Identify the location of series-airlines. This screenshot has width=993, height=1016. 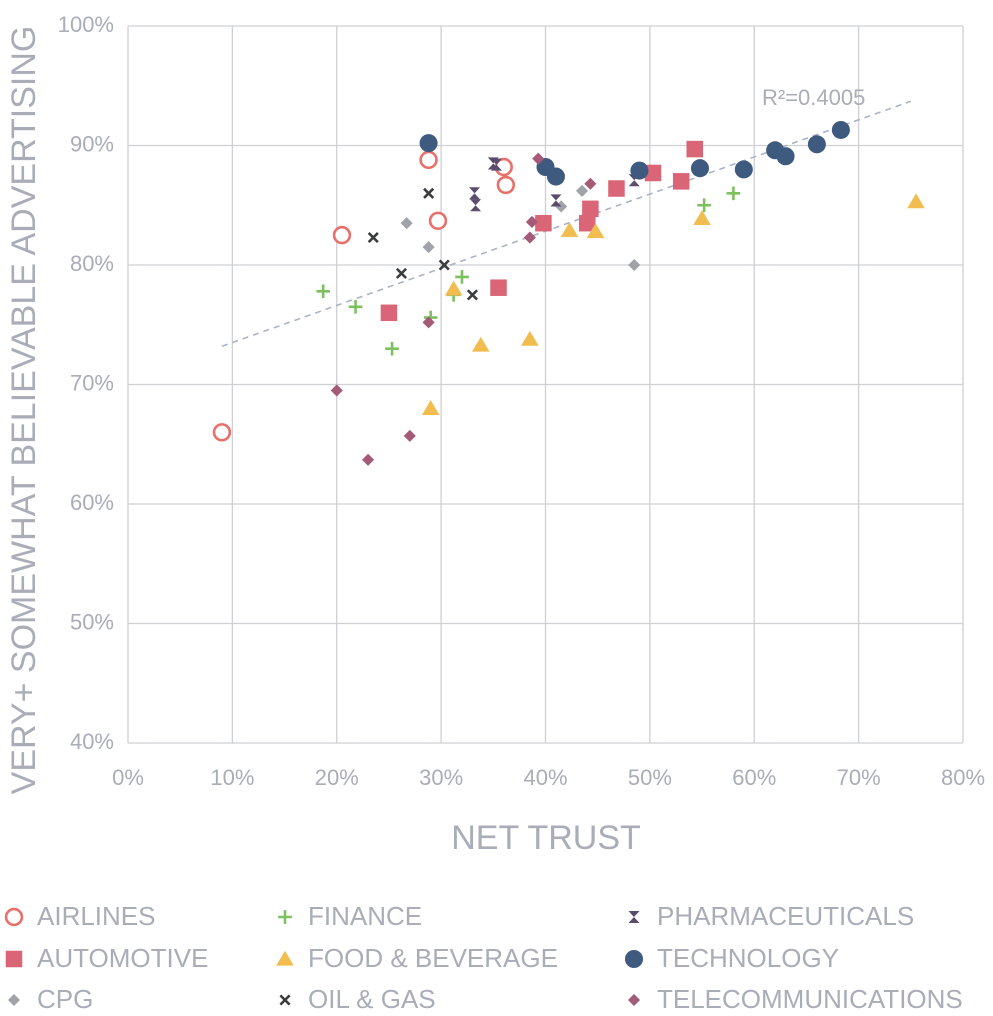
(364, 296).